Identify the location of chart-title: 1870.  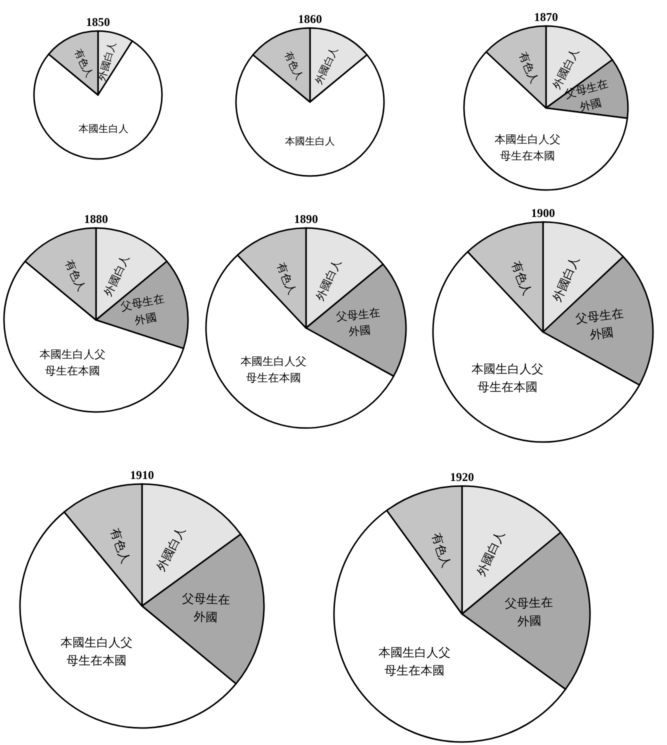
(546, 17).